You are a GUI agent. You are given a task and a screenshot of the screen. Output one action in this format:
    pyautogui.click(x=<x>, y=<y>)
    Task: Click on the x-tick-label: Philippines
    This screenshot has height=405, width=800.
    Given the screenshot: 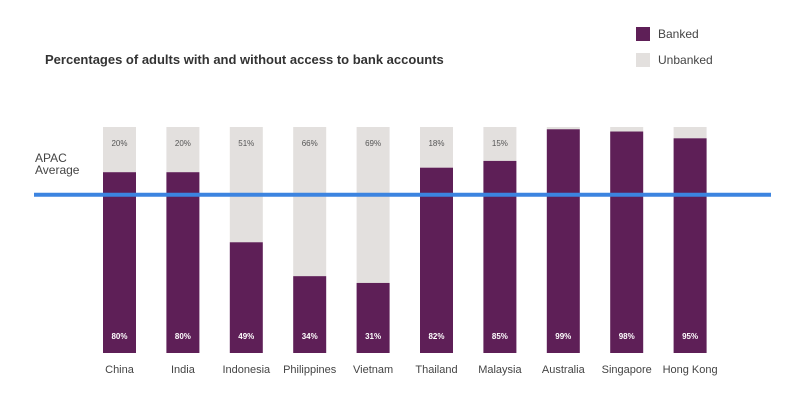 What is the action you would take?
    pyautogui.click(x=310, y=370)
    